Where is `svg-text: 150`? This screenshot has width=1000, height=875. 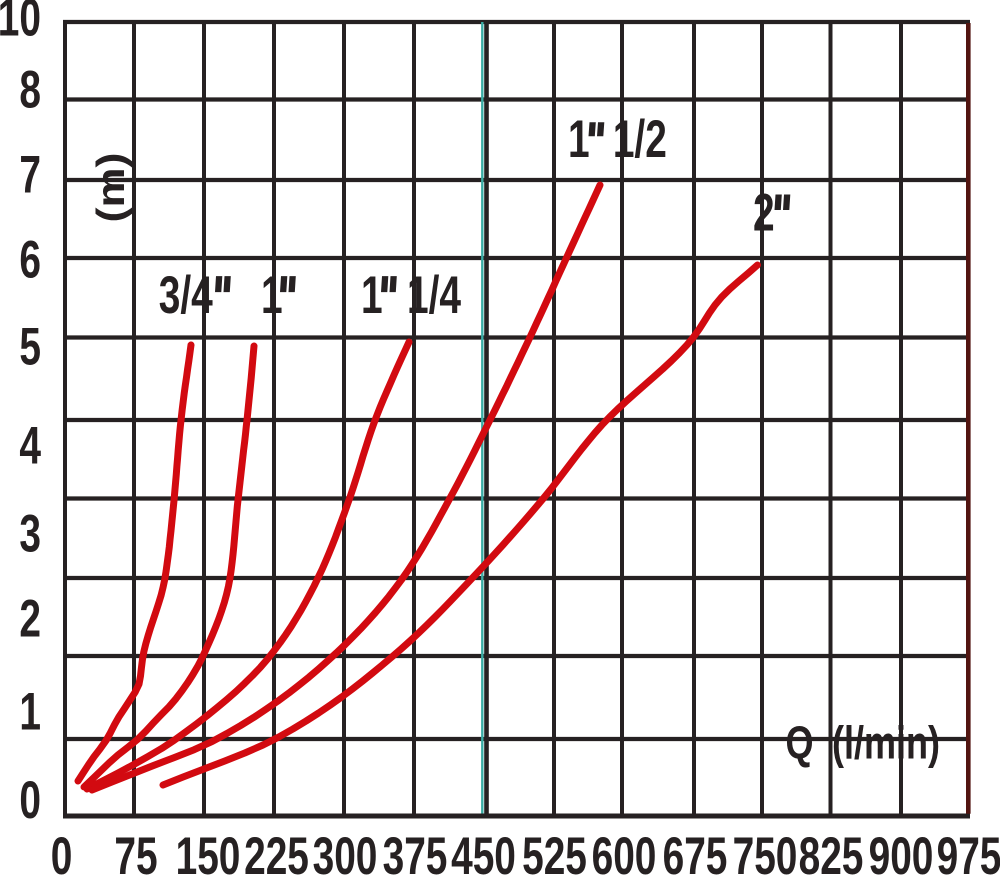 svg-text: 150 is located at coordinates (208, 850).